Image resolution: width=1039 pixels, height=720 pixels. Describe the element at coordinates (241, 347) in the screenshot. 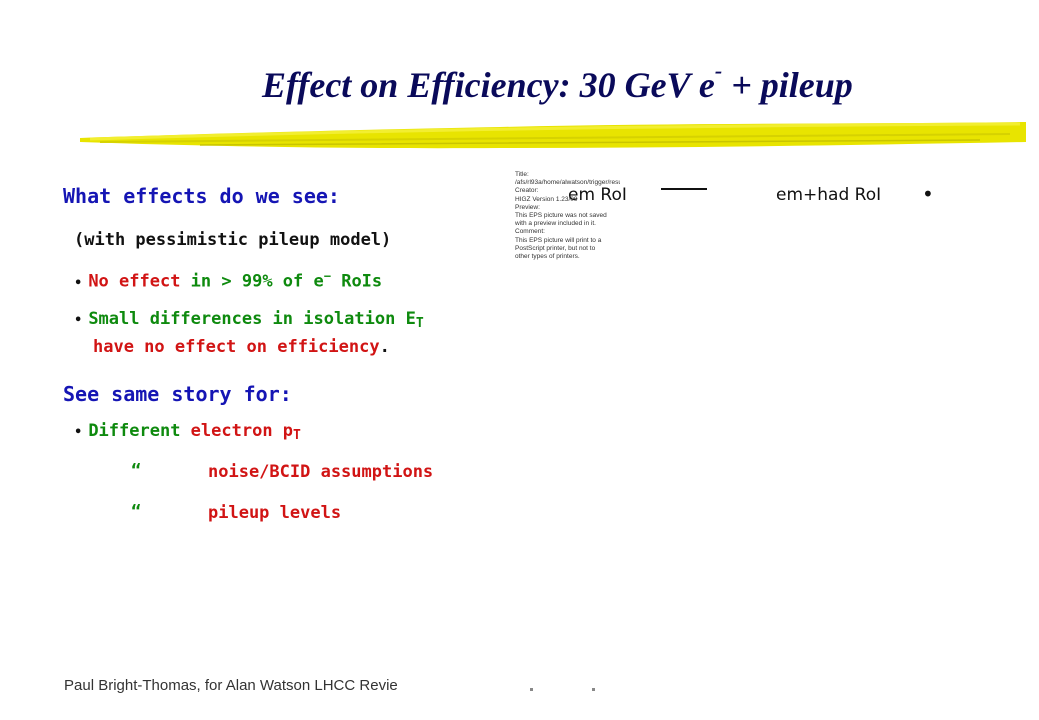

I see `bullet-isolation-line2: have no effect on efficiency.` at that location.